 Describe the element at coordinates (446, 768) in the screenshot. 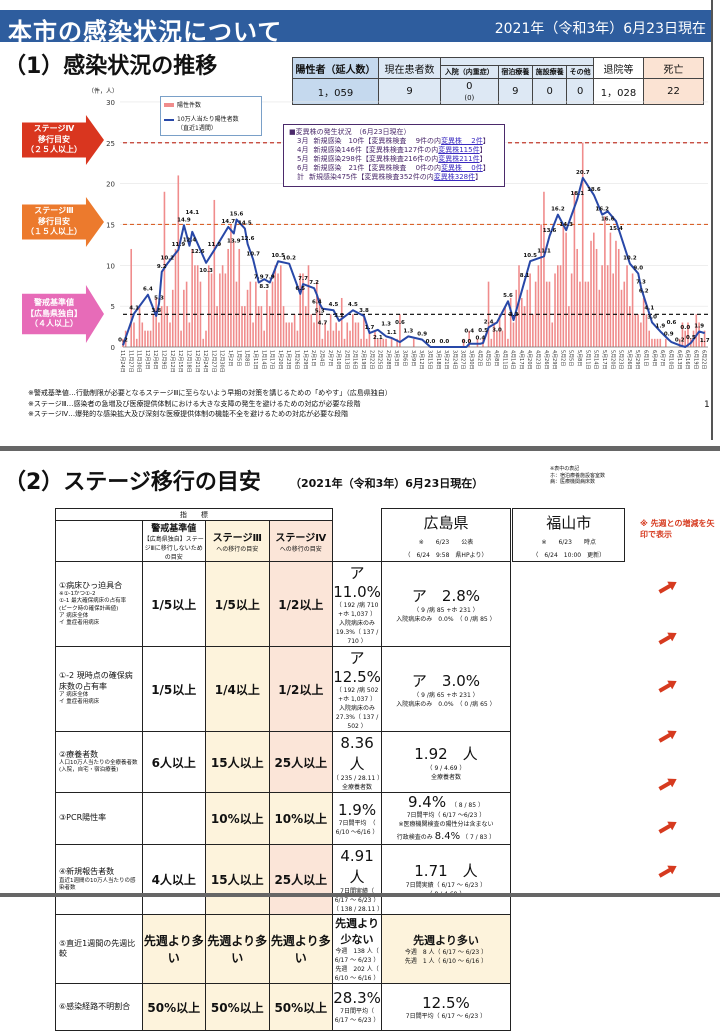

I see `fukuyama-detail: （ 9 / 4.69 ）` at that location.